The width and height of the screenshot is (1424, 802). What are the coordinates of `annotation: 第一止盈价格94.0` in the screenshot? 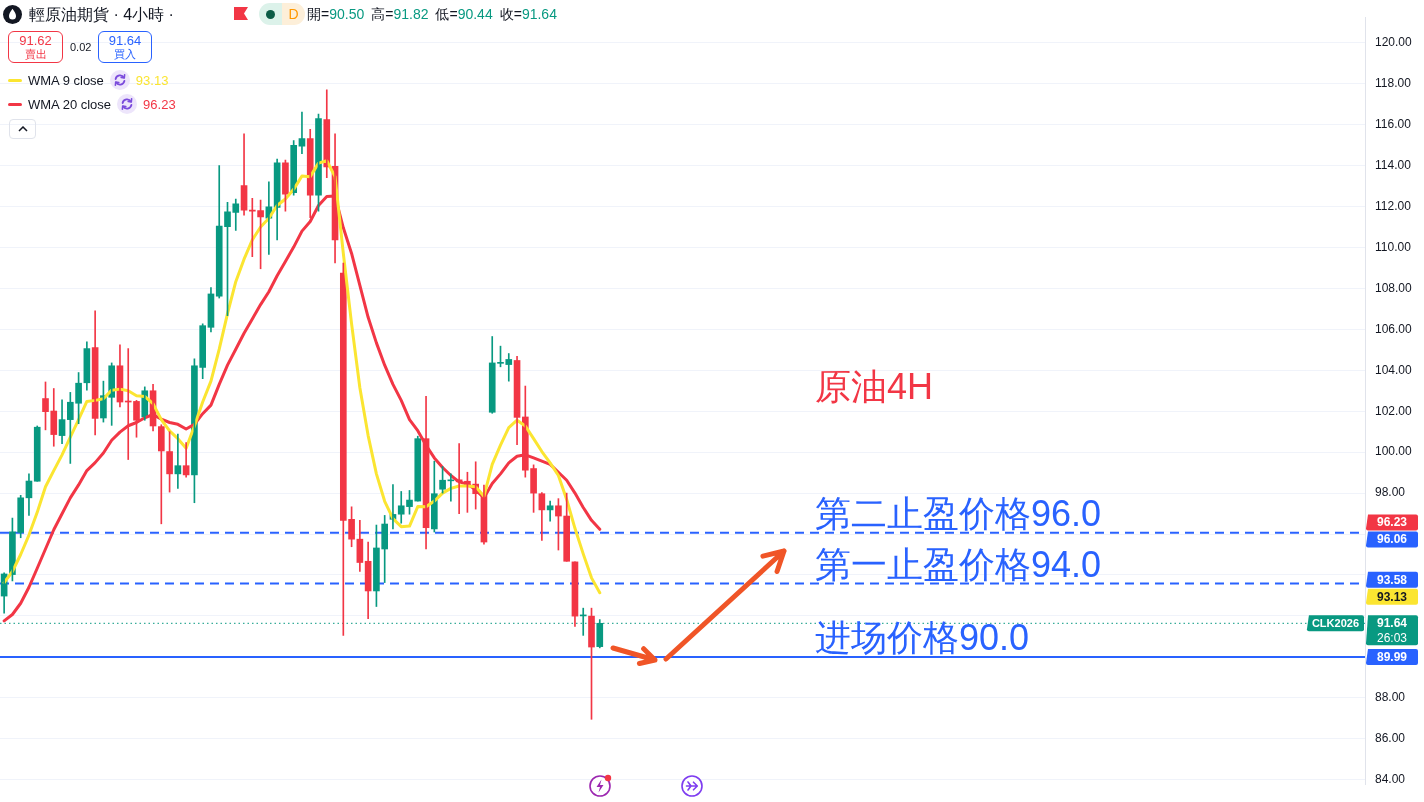 It's located at (958, 564).